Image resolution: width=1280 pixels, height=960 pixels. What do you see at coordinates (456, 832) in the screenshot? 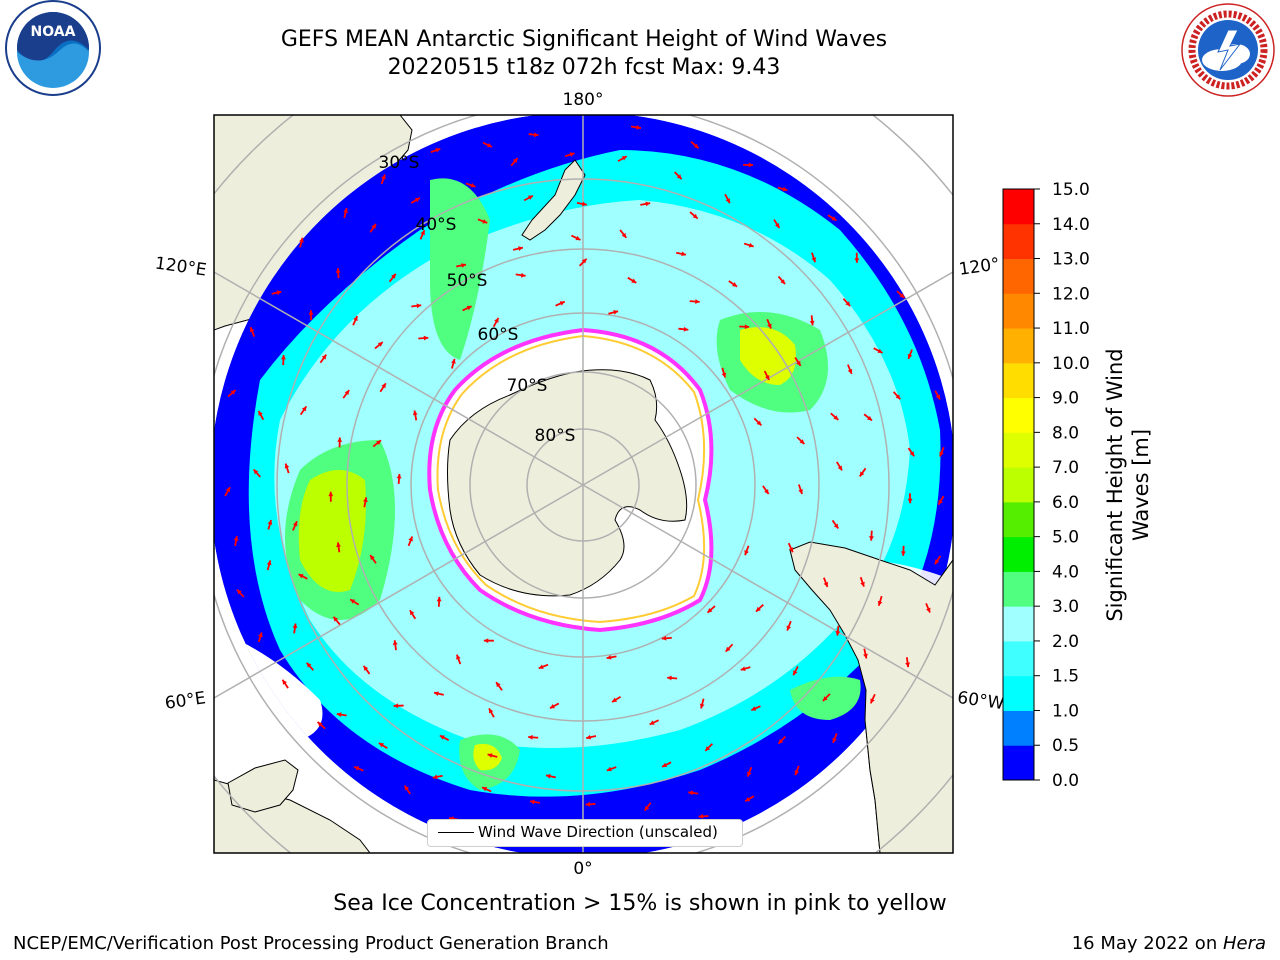
I see `legend-line-icon` at bounding box center [456, 832].